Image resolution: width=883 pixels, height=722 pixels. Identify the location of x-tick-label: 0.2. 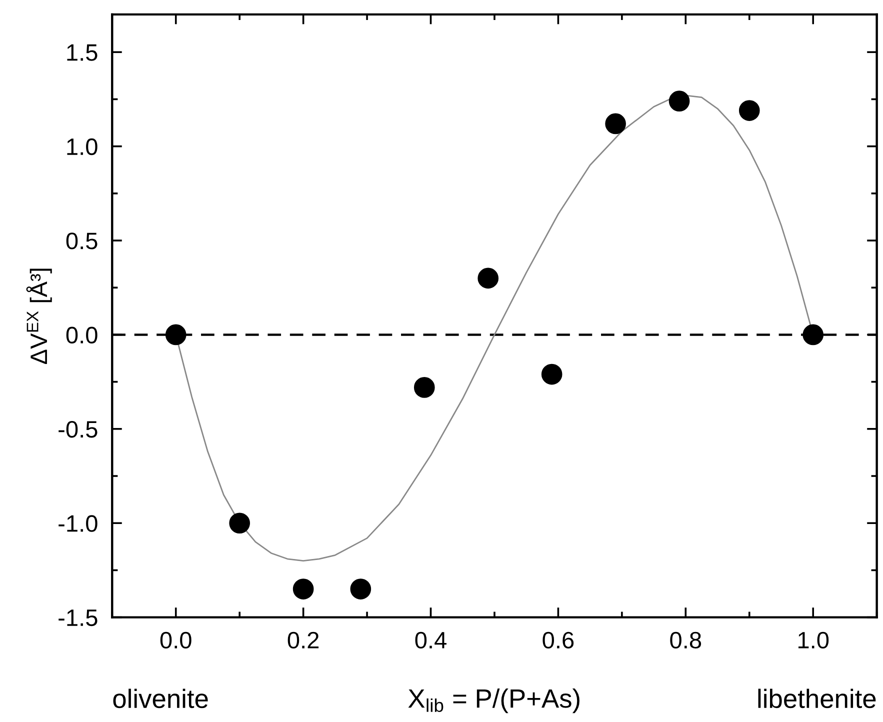
(303, 640).